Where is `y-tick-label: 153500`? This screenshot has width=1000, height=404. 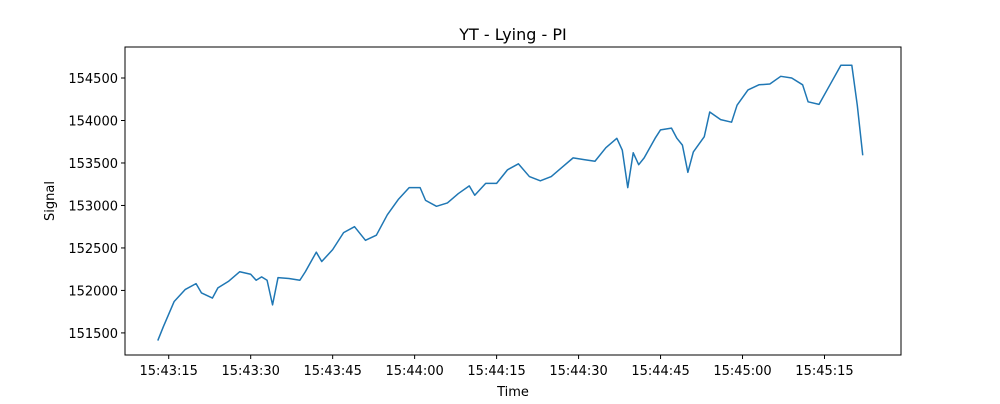
y-tick-label: 153500 is located at coordinates (93, 164).